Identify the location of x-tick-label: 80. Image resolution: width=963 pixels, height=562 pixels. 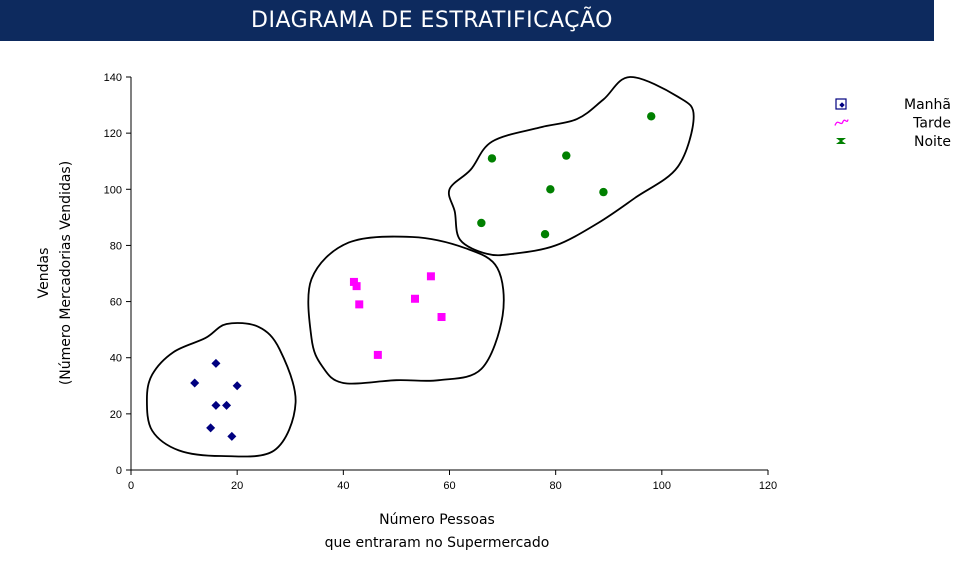
(556, 486).